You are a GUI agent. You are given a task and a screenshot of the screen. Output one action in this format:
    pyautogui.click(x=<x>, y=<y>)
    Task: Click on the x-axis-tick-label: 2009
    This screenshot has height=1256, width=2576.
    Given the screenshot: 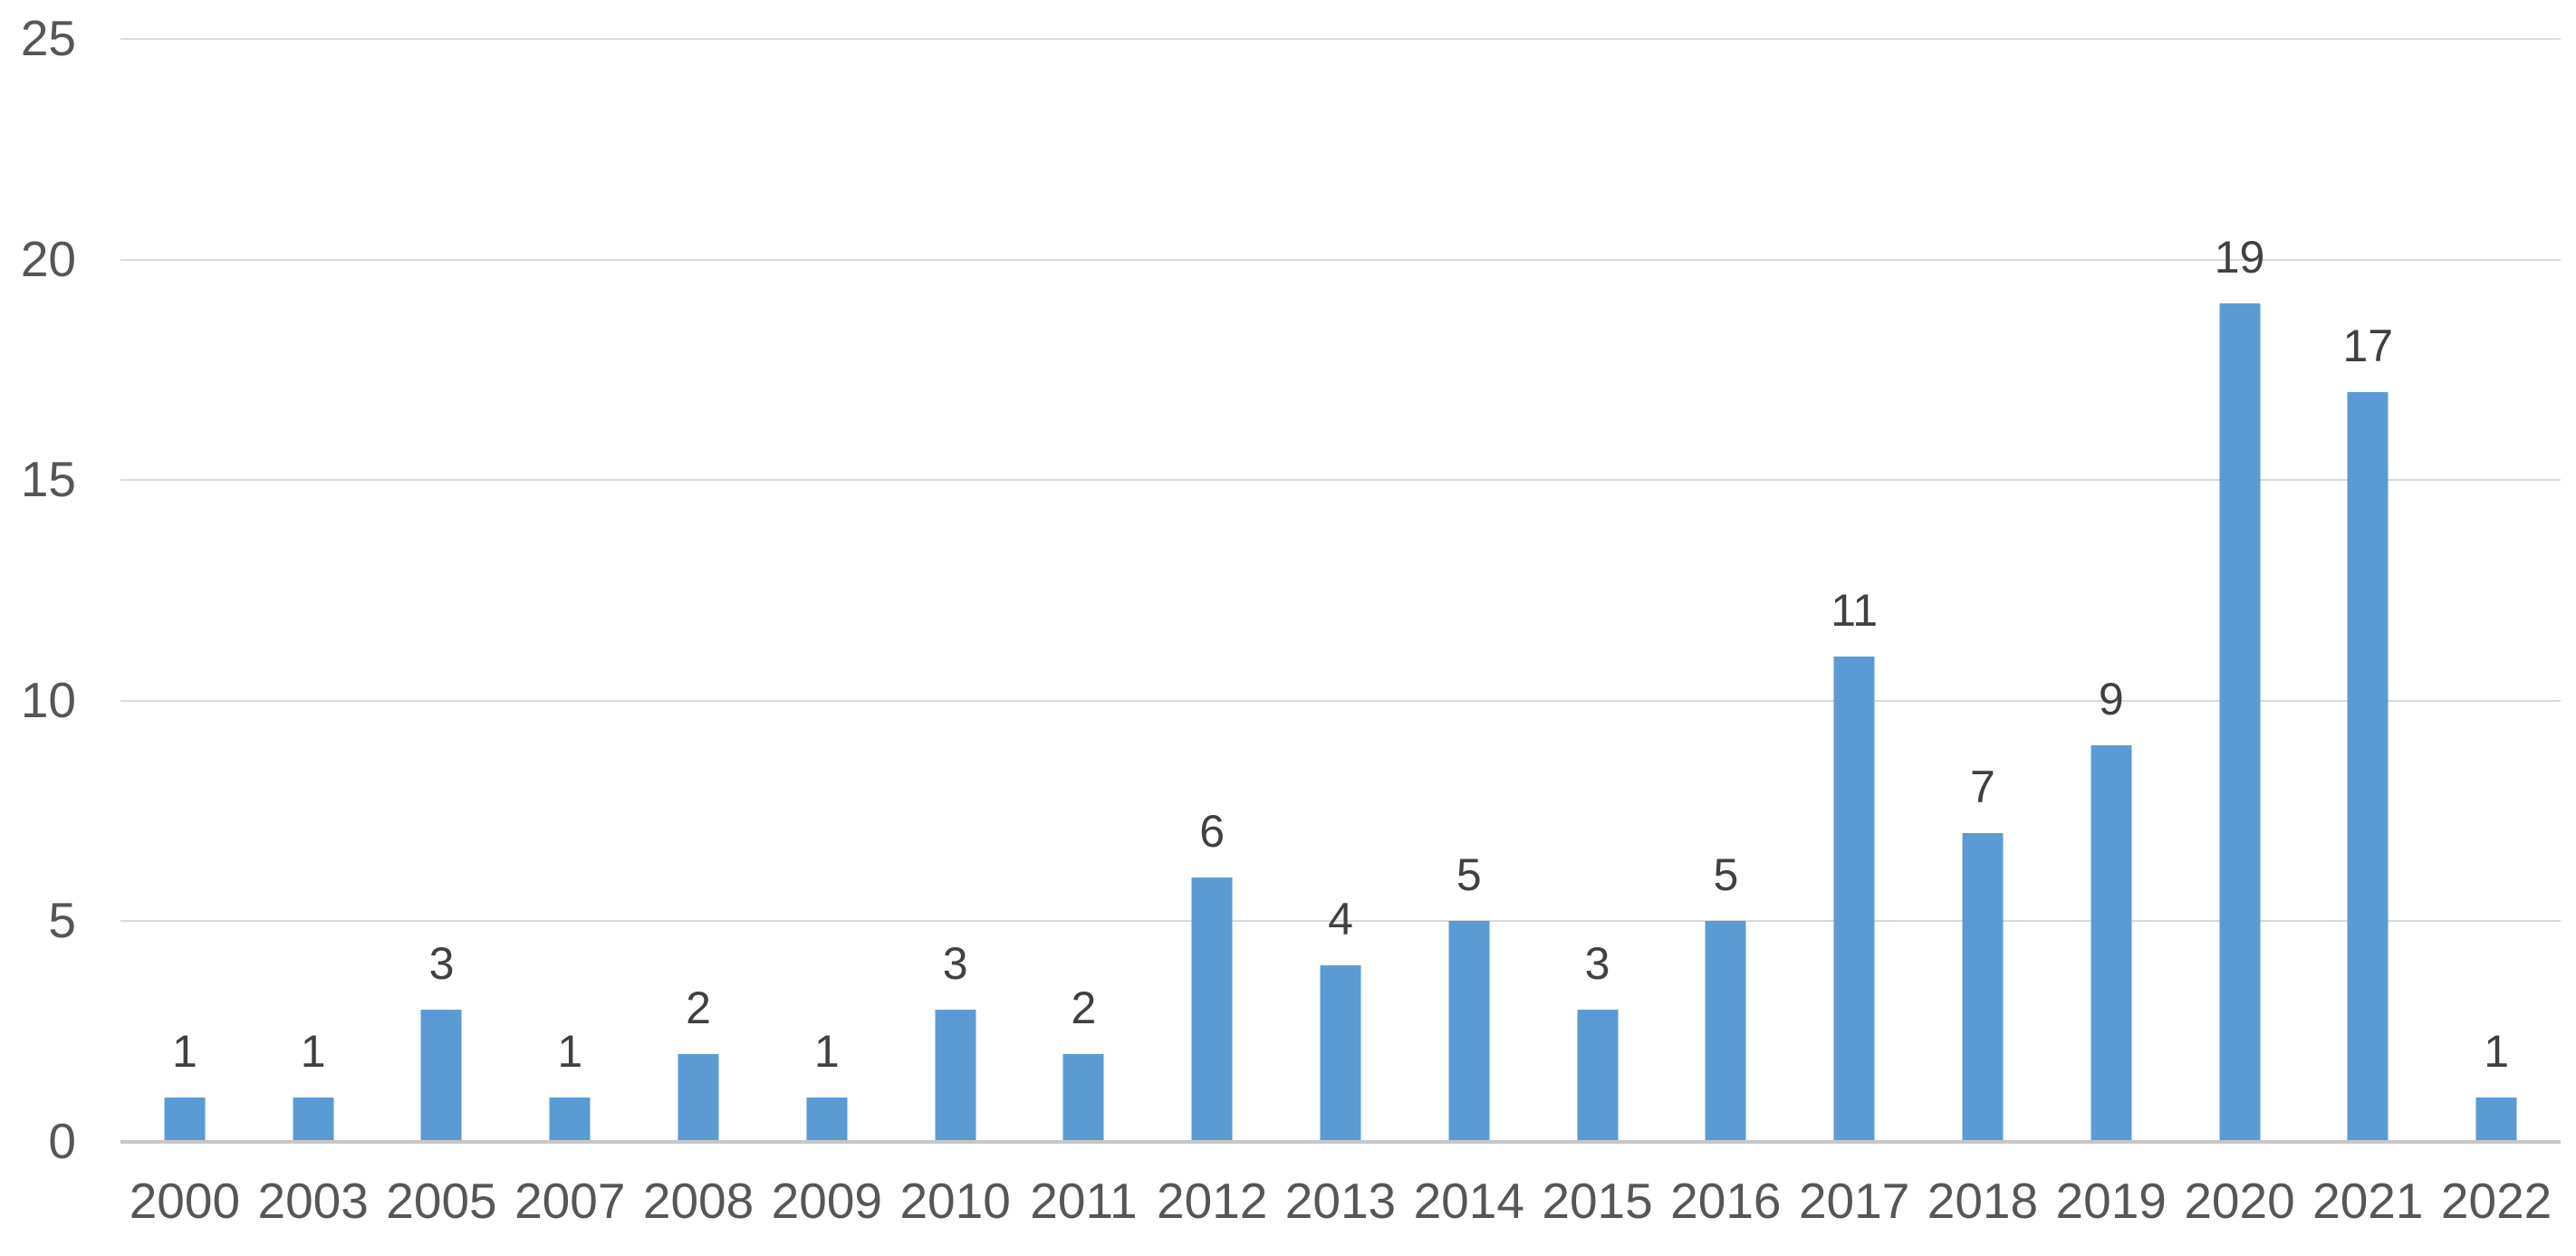 What is the action you would take?
    pyautogui.click(x=826, y=1201)
    